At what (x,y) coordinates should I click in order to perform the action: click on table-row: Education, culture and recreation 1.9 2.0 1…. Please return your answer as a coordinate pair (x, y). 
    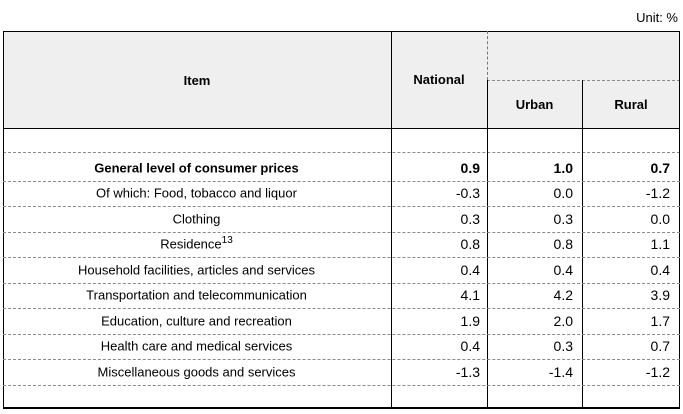
    Looking at the image, I should click on (341, 321).